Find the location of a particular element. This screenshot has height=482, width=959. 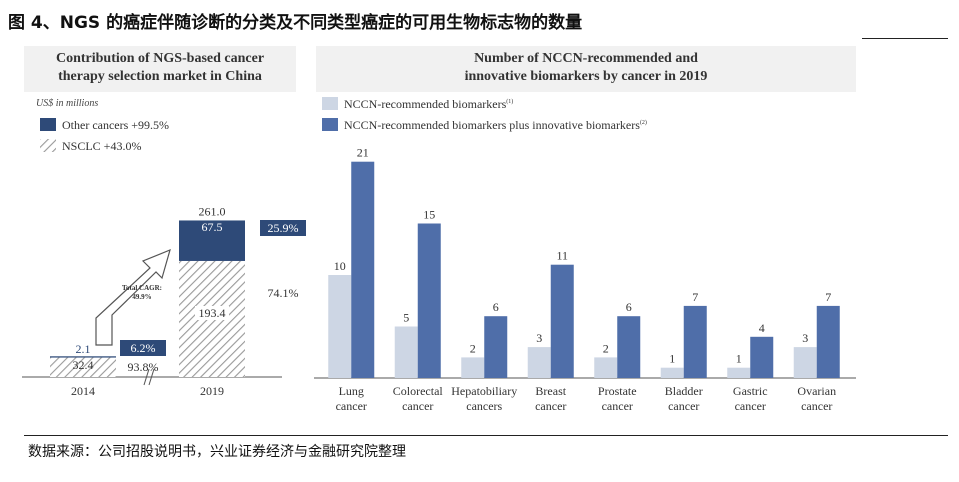

right-bar-nccn-bladder is located at coordinates (672, 372).